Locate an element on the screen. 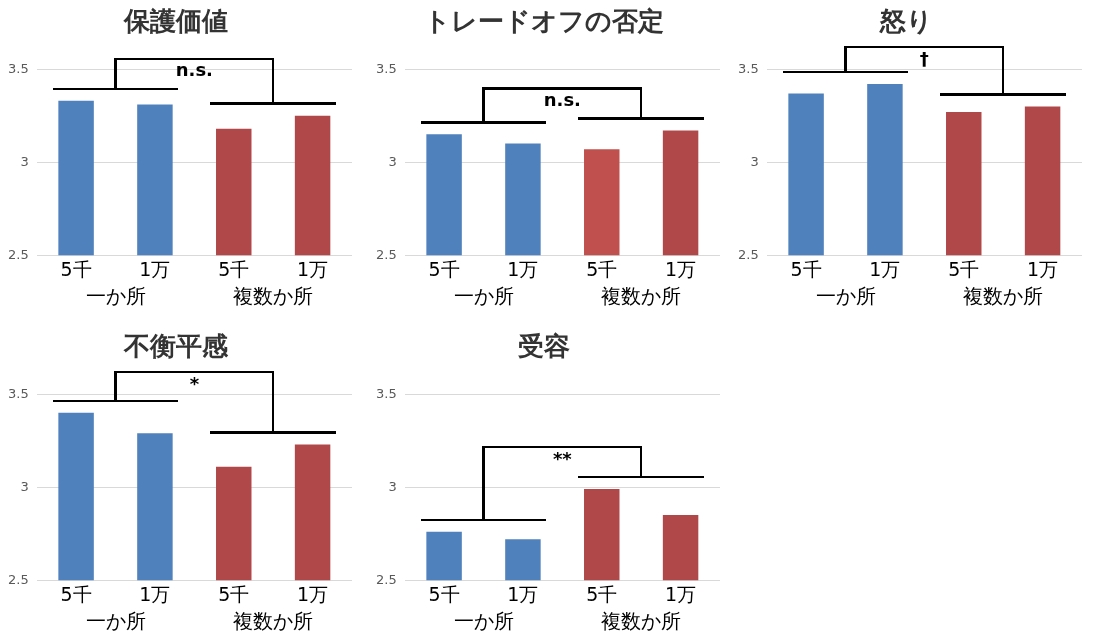  chart-title: トレードオフの否定 is located at coordinates (544, 21).